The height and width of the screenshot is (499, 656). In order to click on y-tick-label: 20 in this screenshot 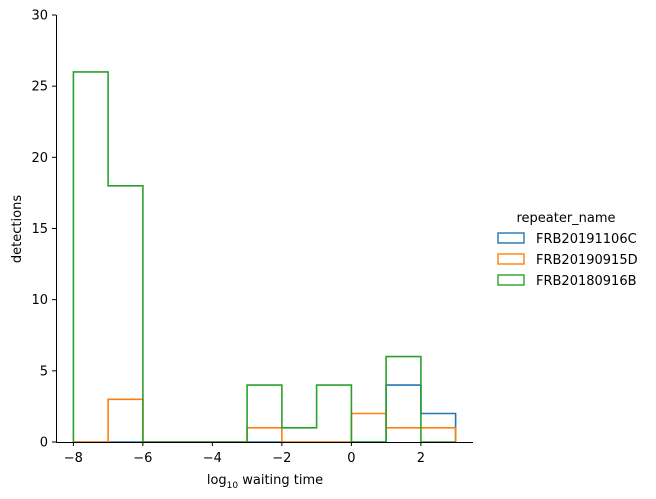, I will do `click(39, 158)`.